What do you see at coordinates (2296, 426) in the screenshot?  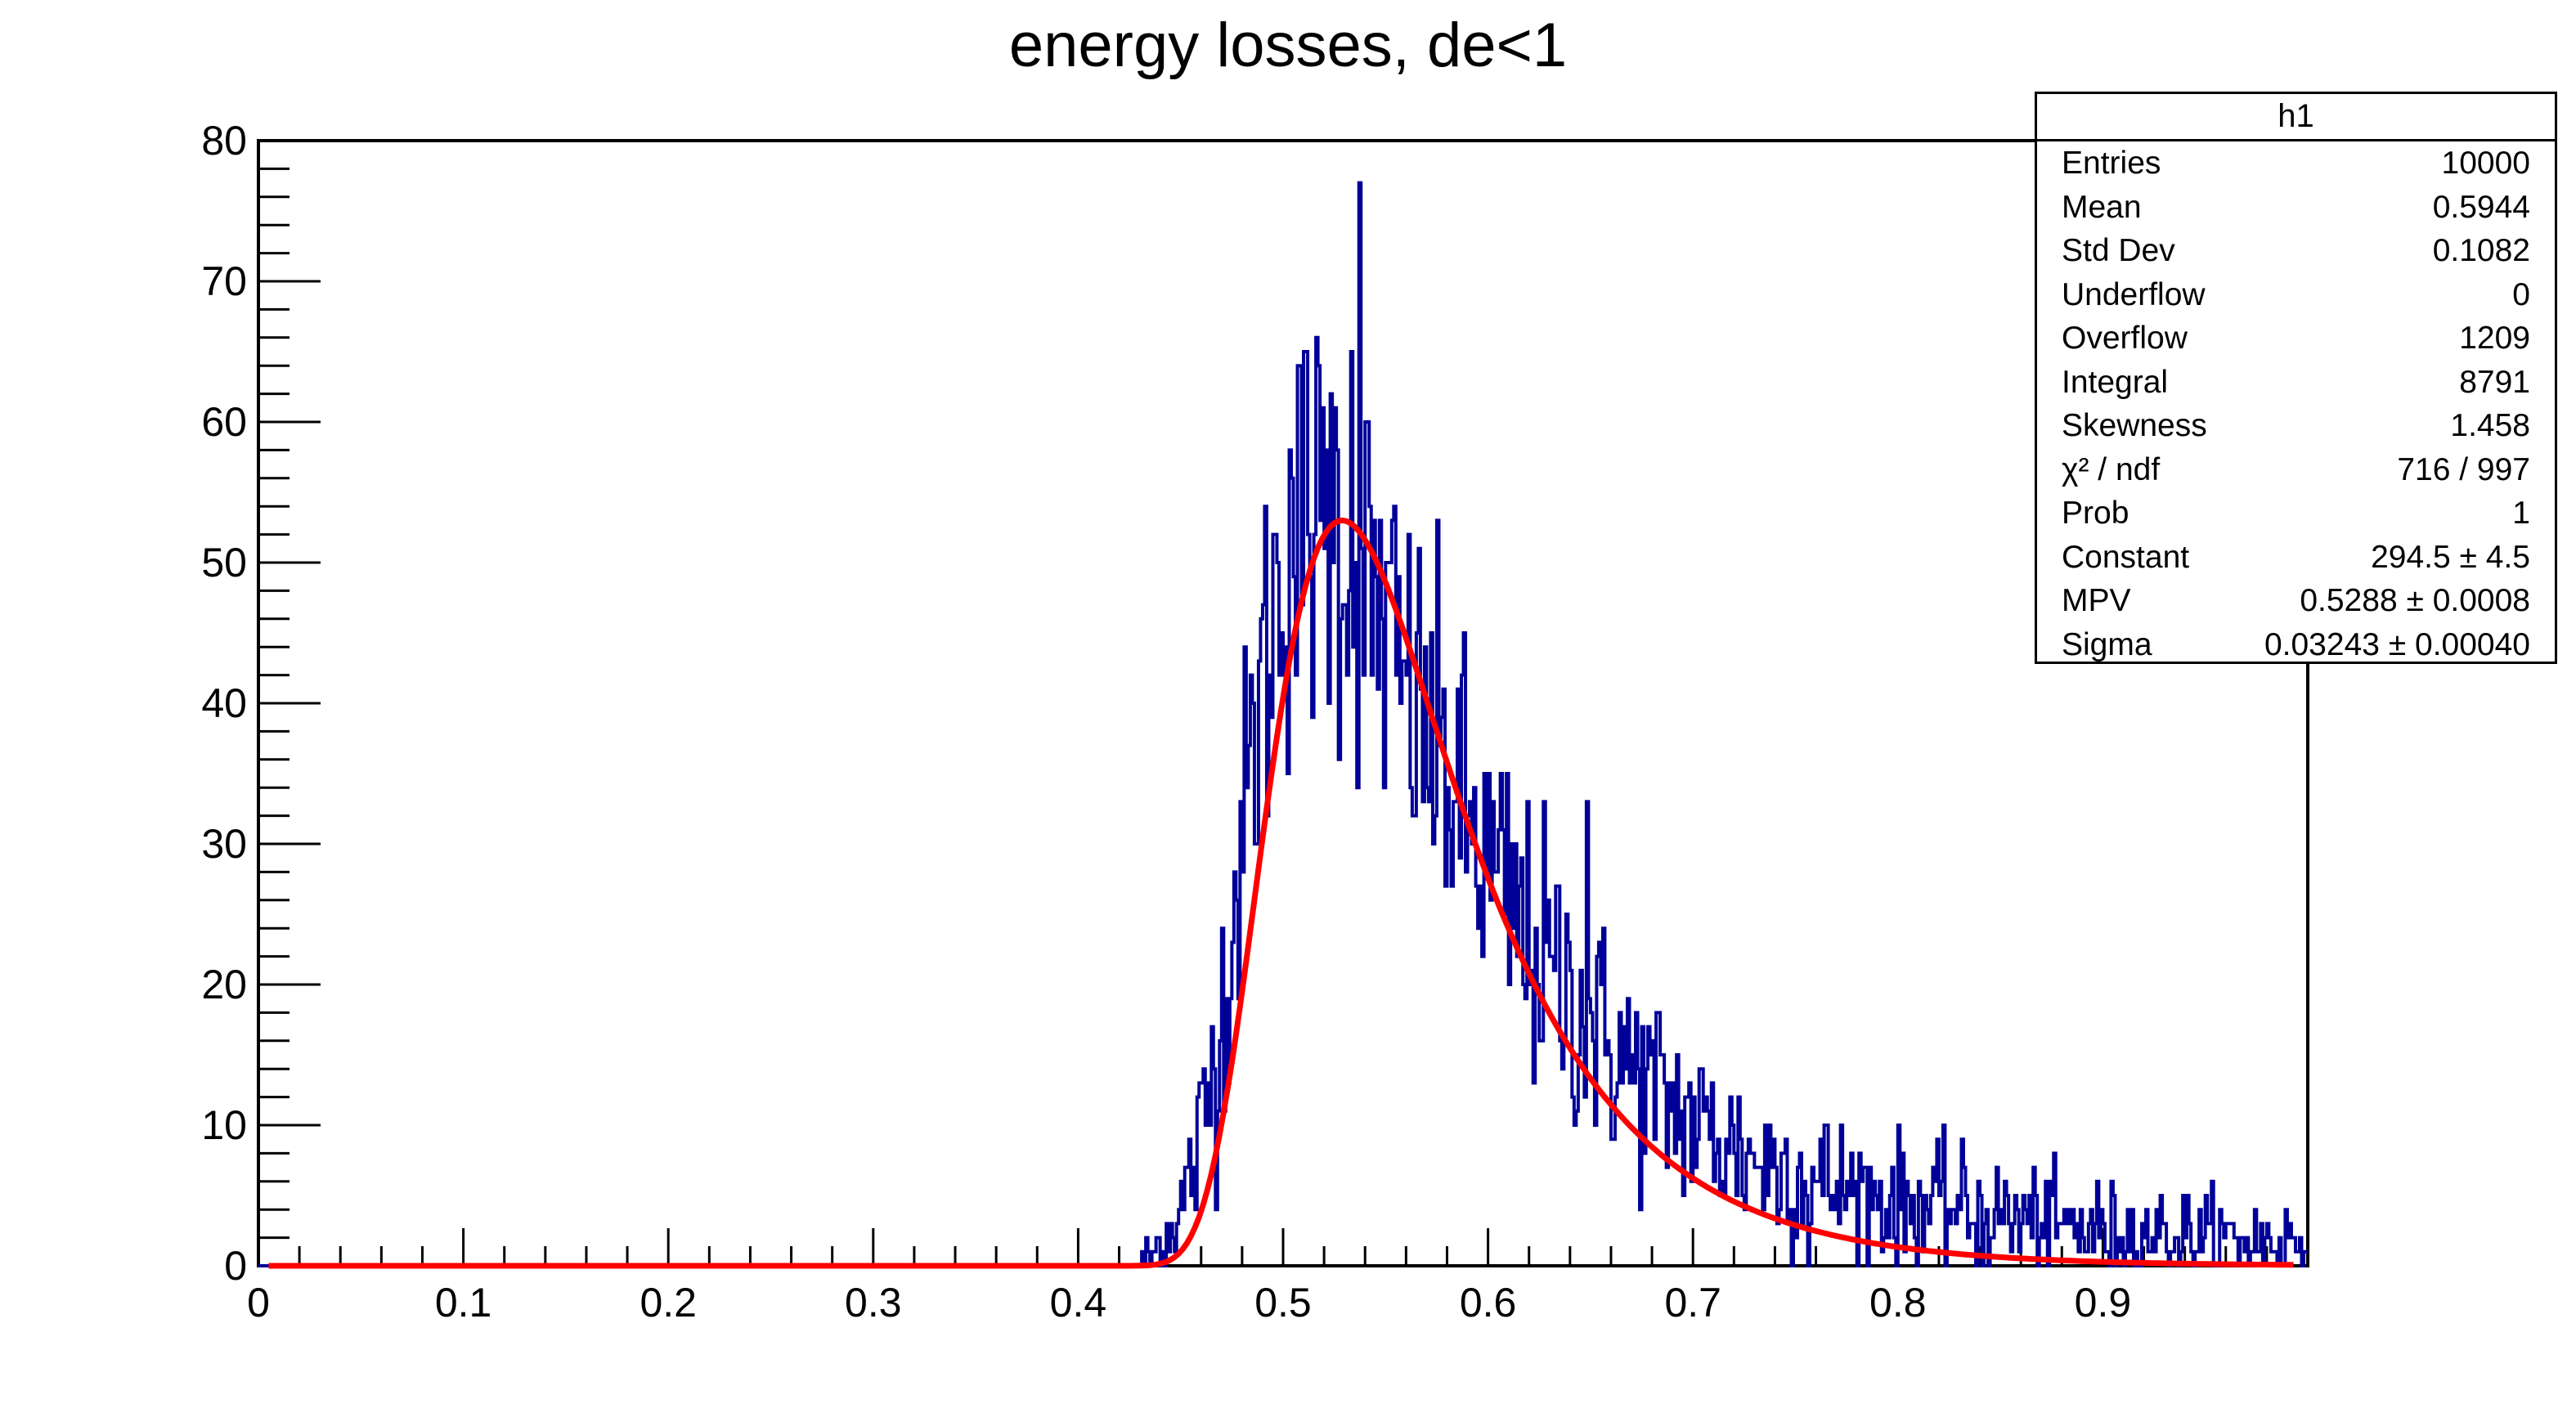 I see `stats-row: Skewness 1.458` at bounding box center [2296, 426].